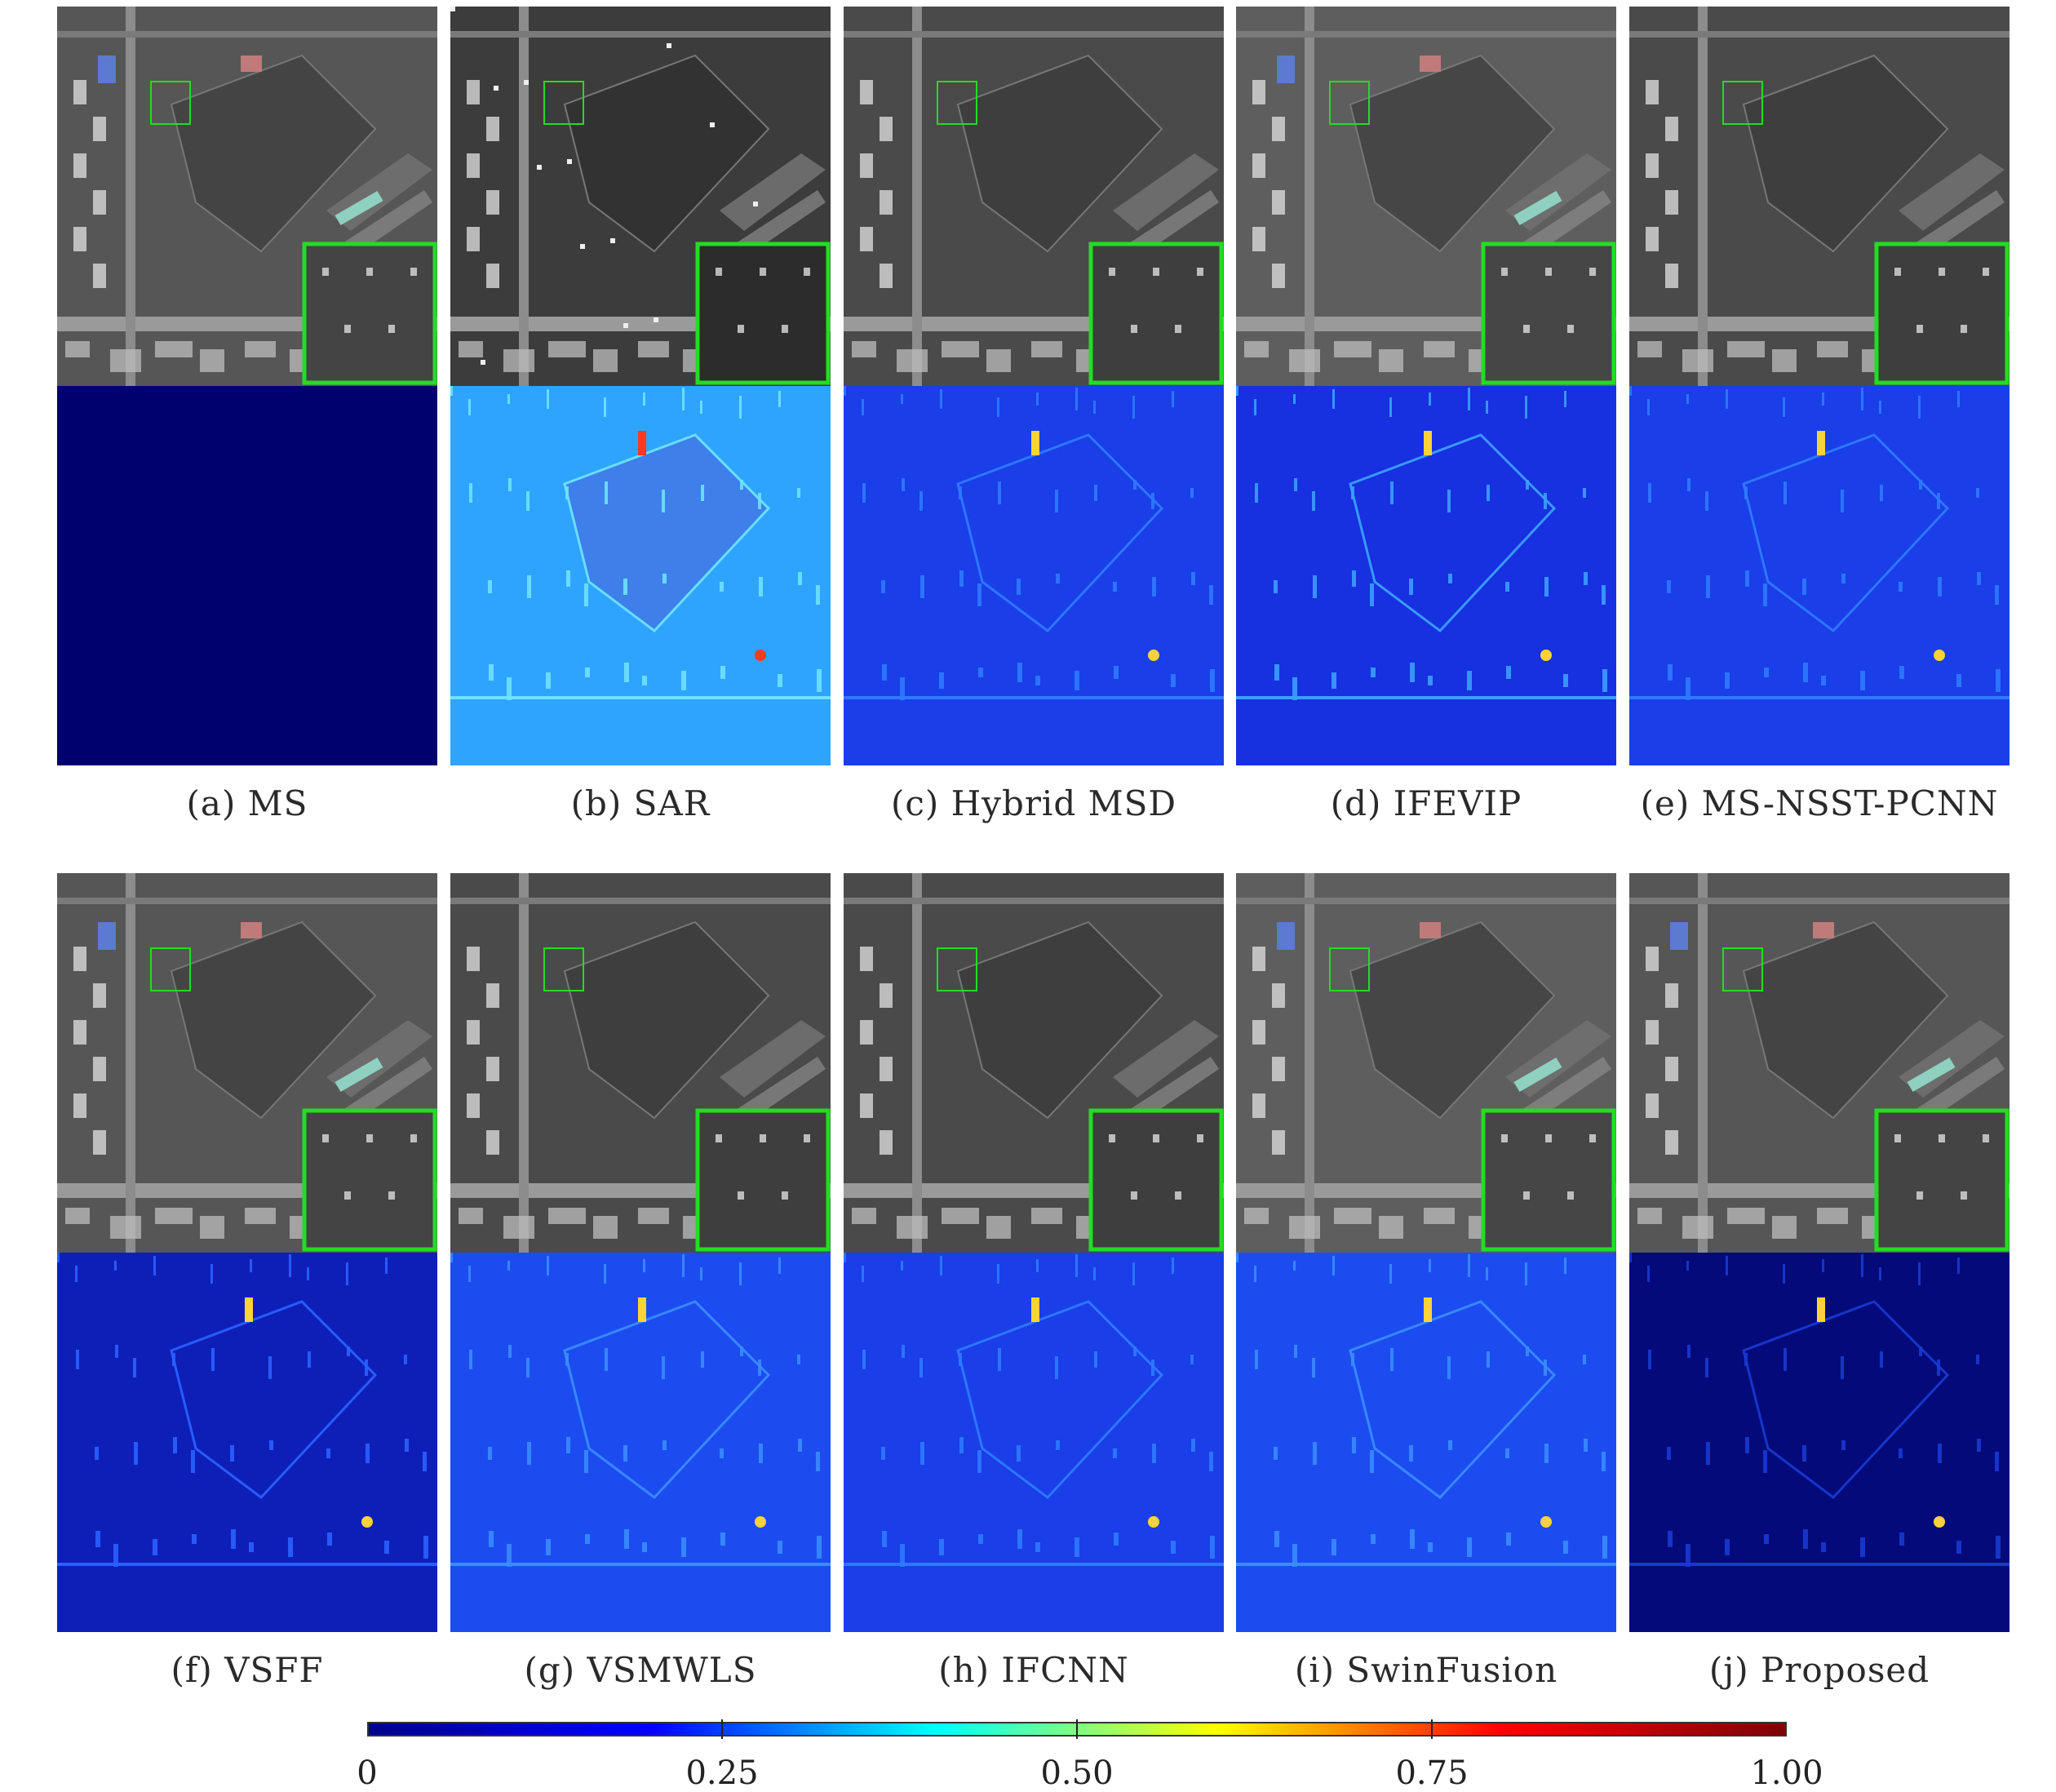 The image size is (2056, 1792). I want to click on colorbar-tick-label: 1.00, so click(1786, 1773).